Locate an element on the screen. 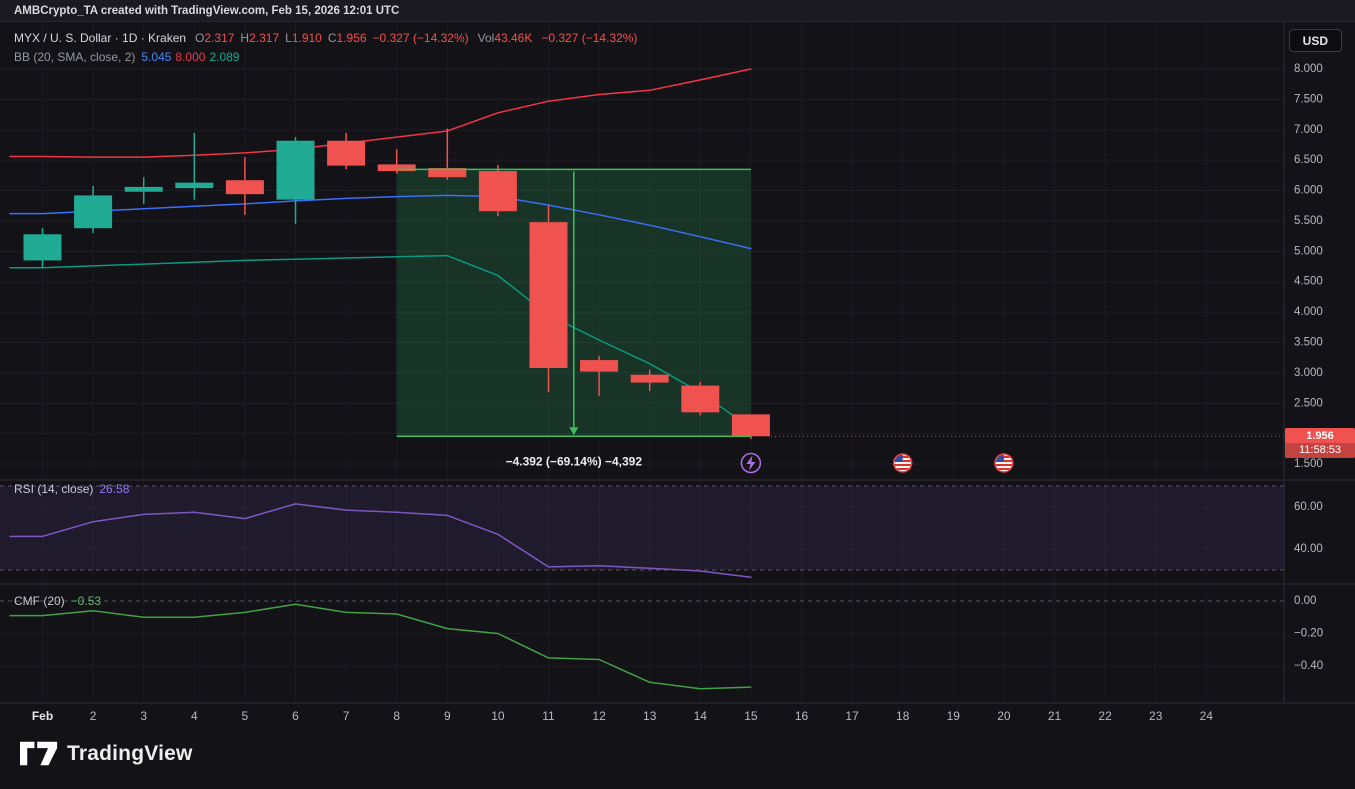 Image resolution: width=1355 pixels, height=789 pixels. logo-glyph-seven is located at coordinates (47, 753).